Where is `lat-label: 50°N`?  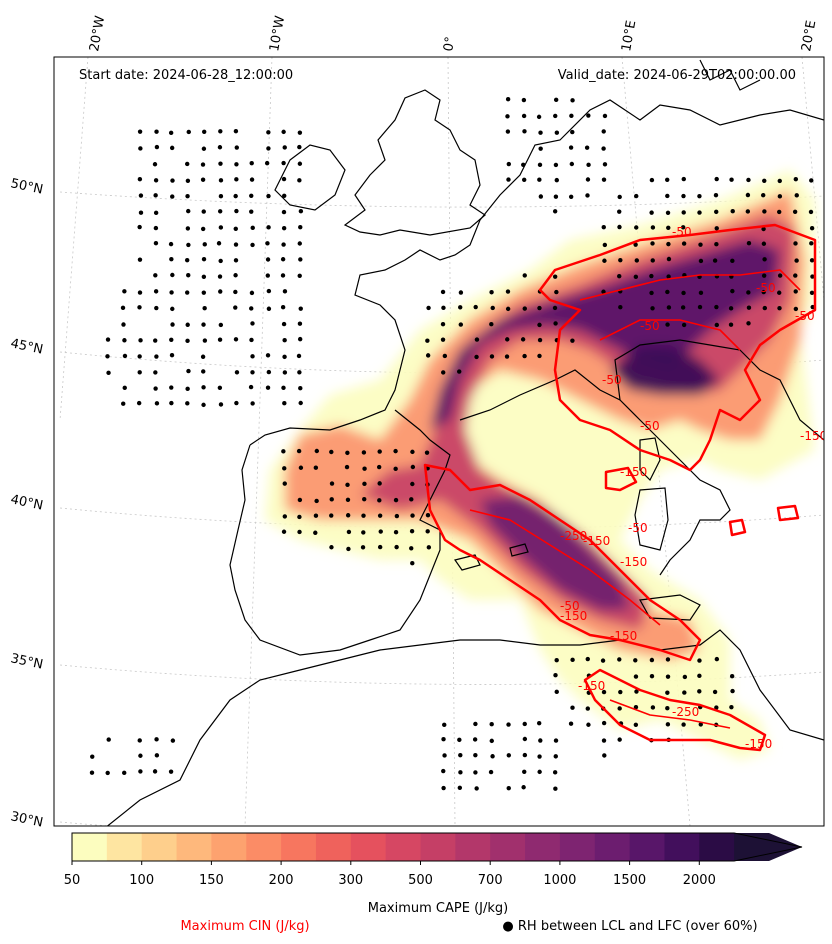 lat-label: 50°N is located at coordinates (26, 186).